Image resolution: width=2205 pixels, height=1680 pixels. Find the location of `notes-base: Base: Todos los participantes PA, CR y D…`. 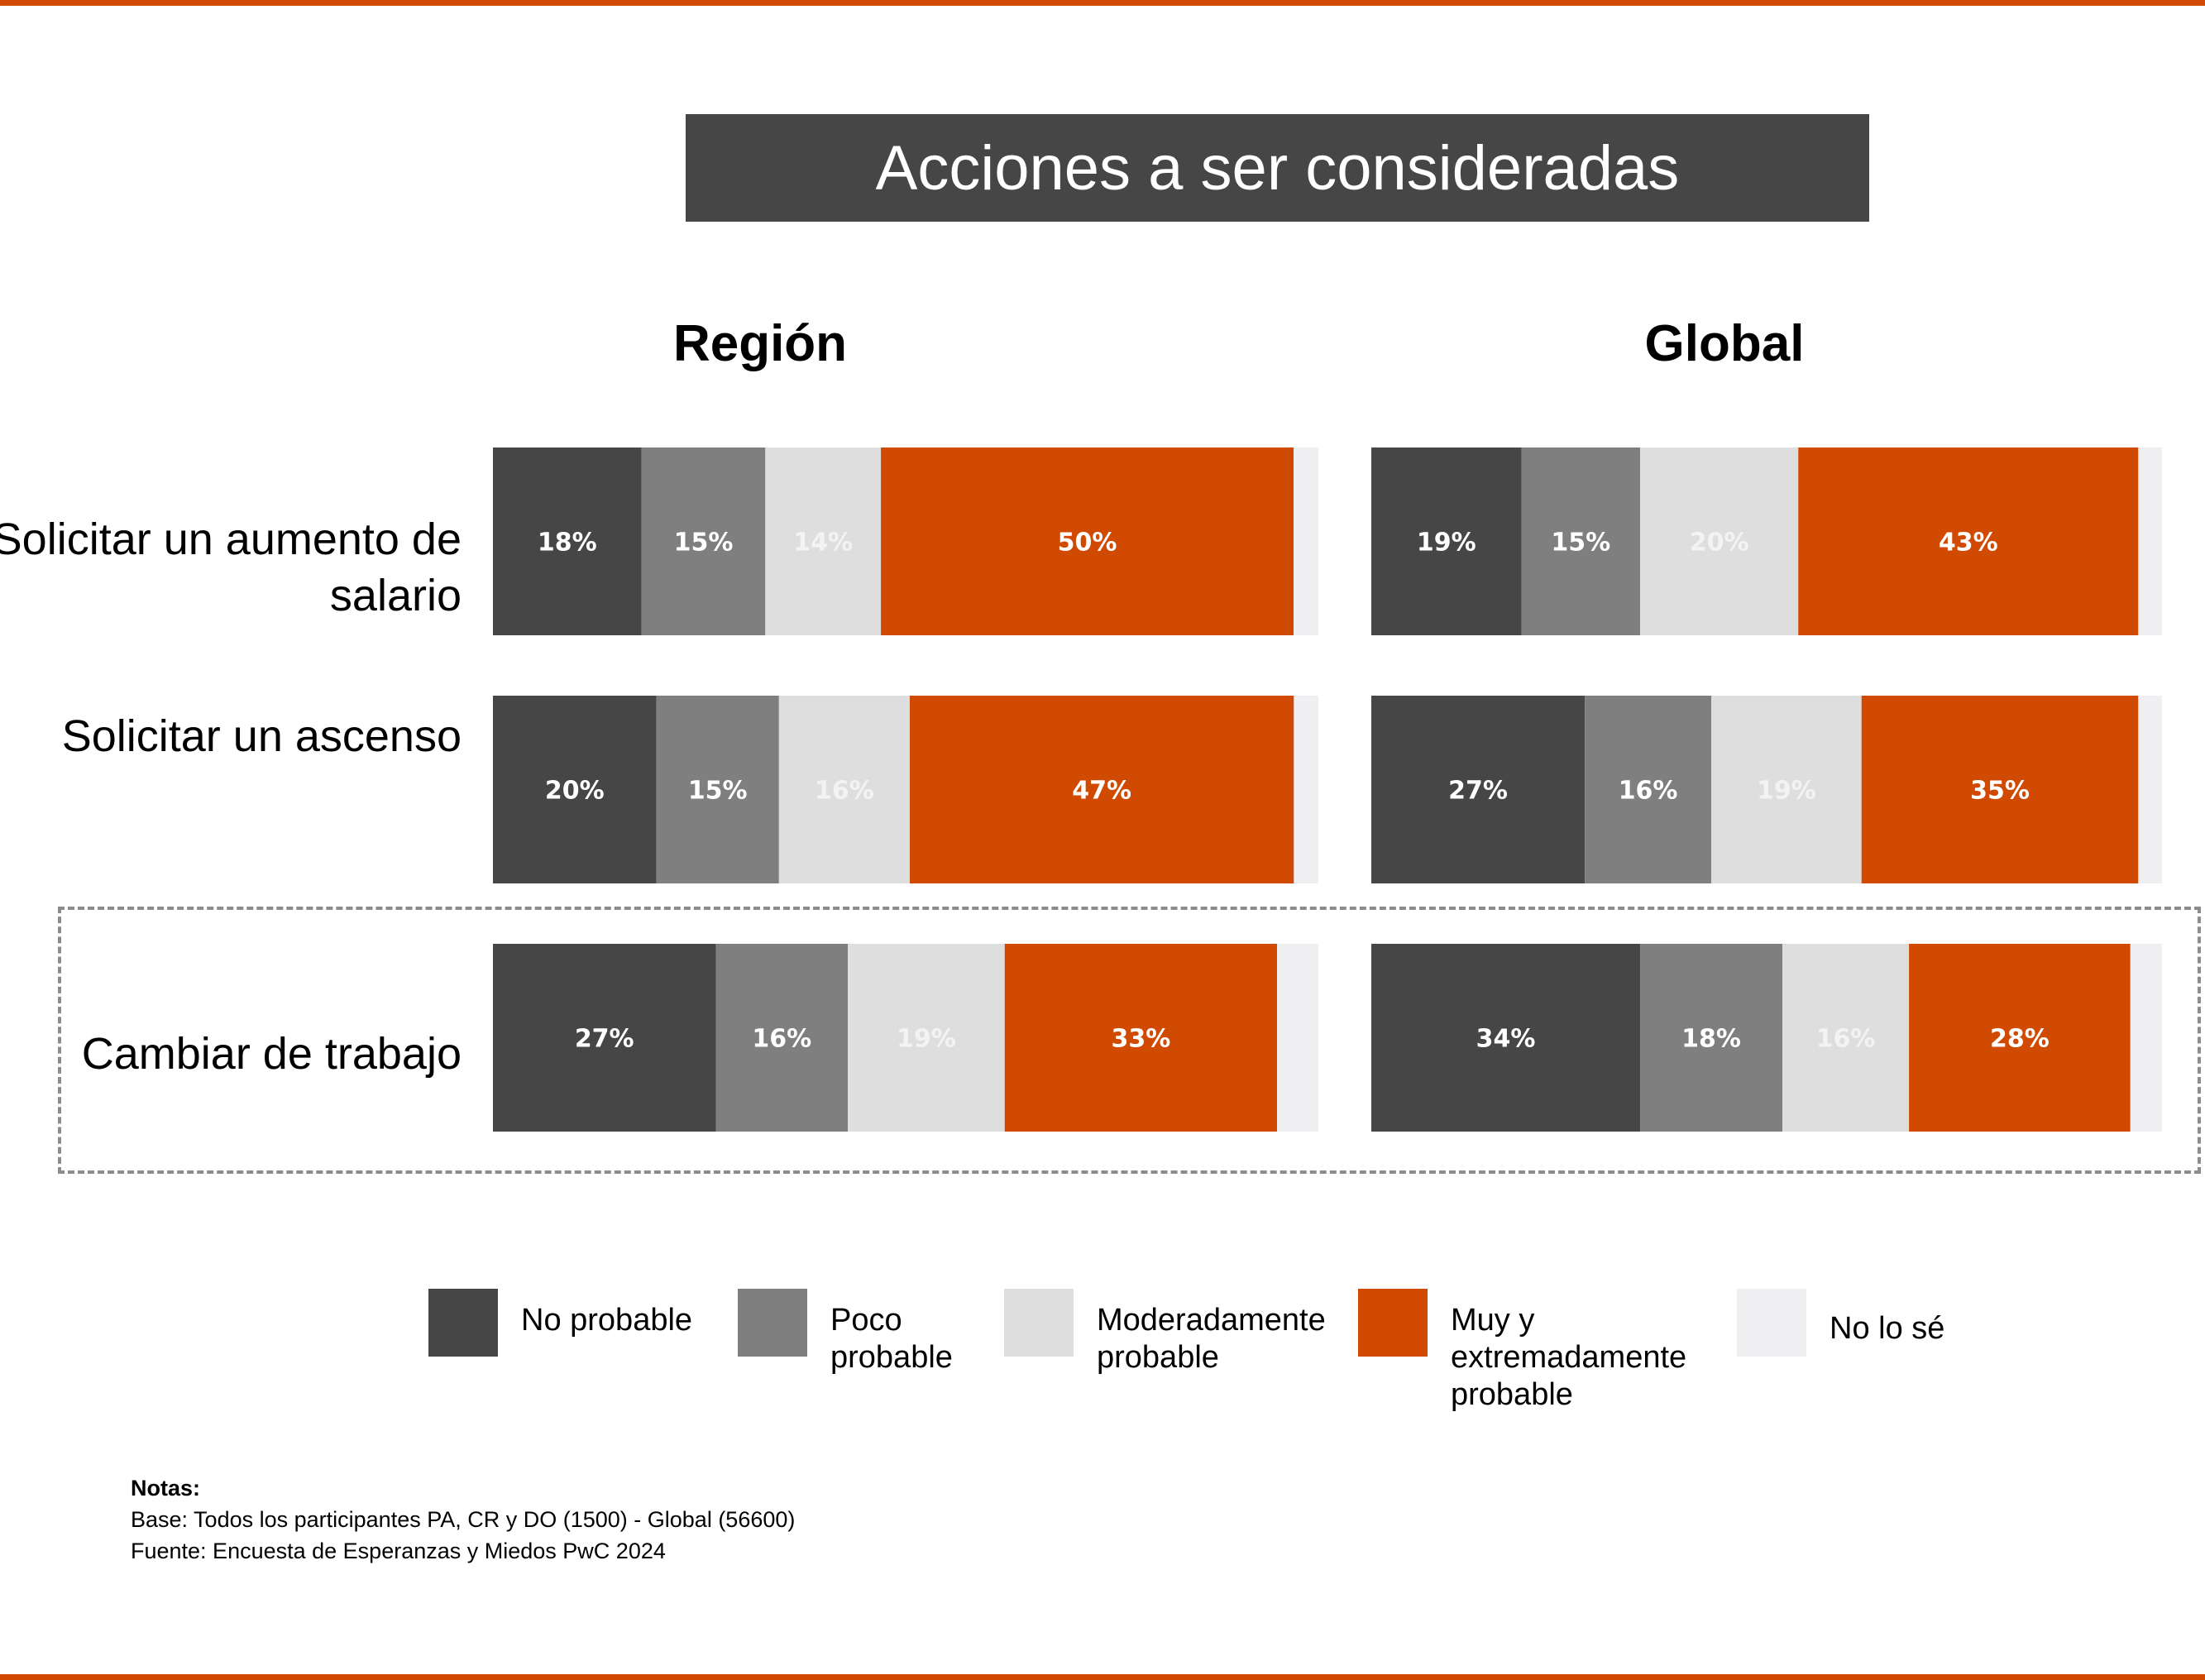

notes-base: Base: Todos los participantes PA, CR y D… is located at coordinates (463, 1519).